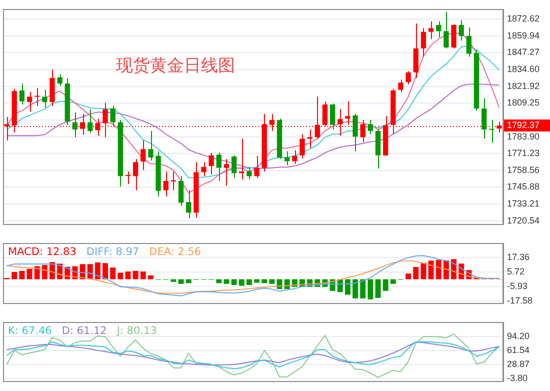 The height and width of the screenshot is (391, 550). Describe the element at coordinates (523, 169) in the screenshot. I see `y-tick-label: 1758.56` at that location.